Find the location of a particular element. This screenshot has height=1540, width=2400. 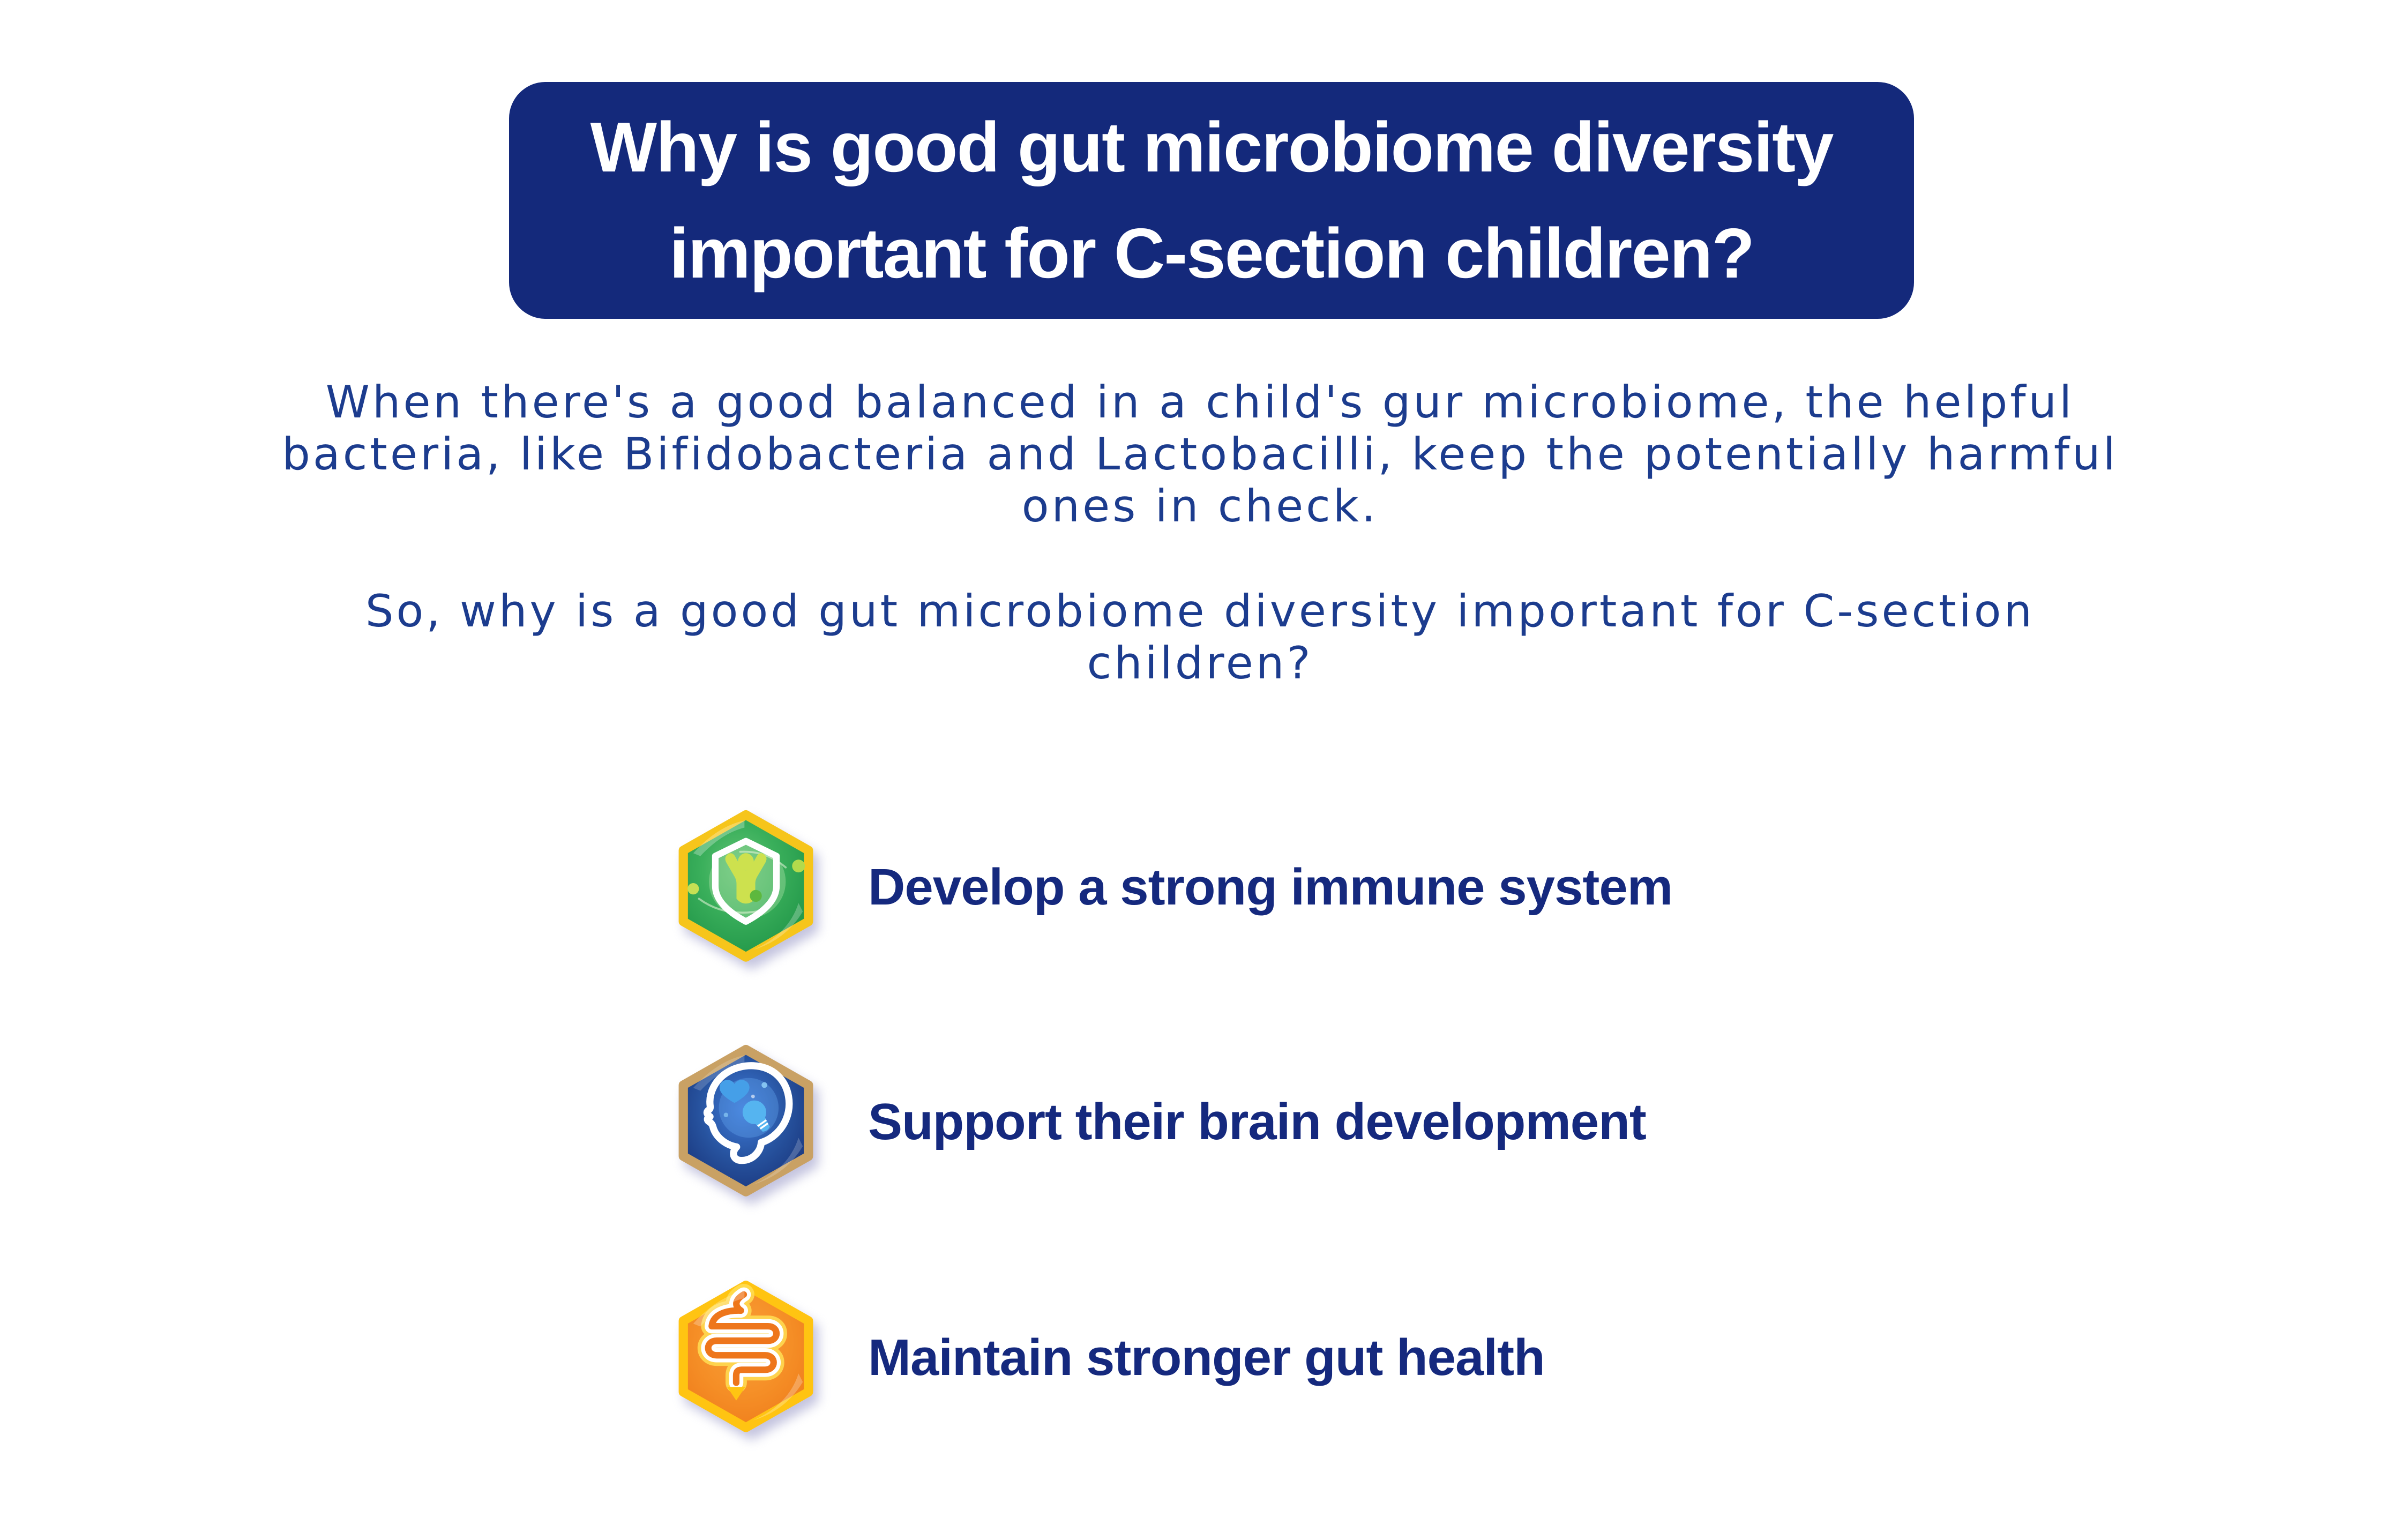

benefit-item-brain: Support their brain development is located at coordinates (1160, 1122).